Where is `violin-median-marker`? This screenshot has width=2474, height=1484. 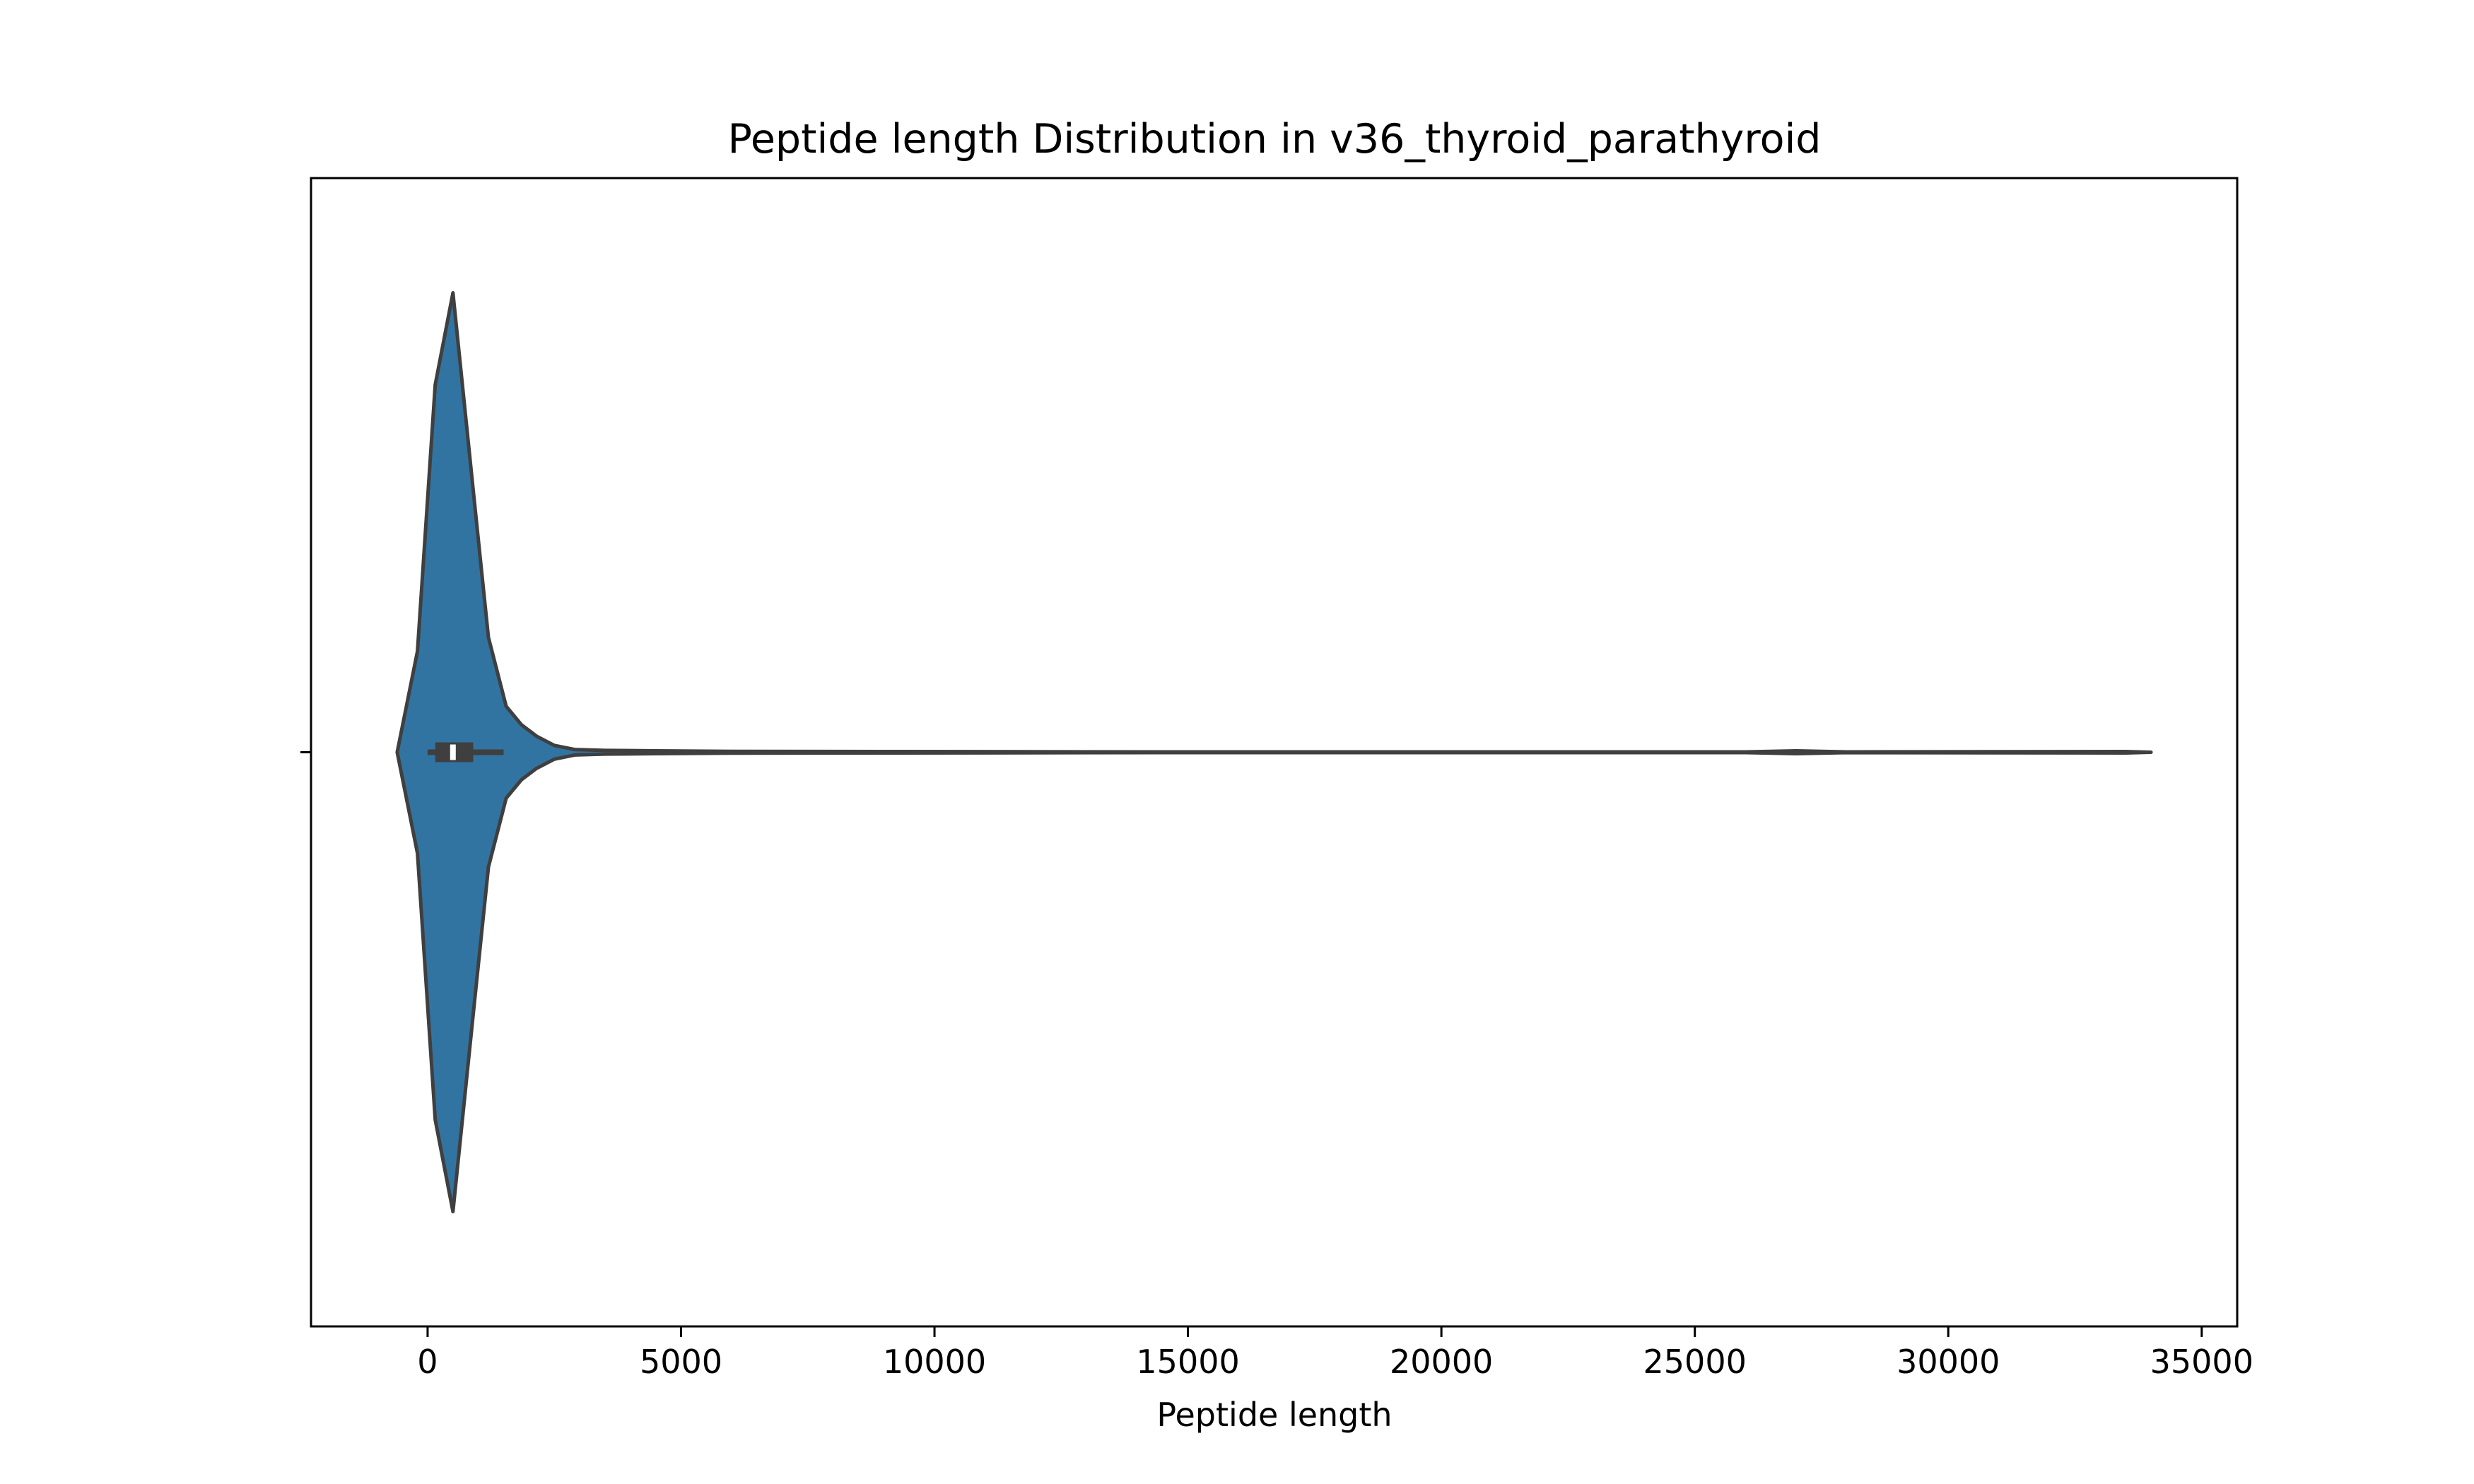 violin-median-marker is located at coordinates (453, 752).